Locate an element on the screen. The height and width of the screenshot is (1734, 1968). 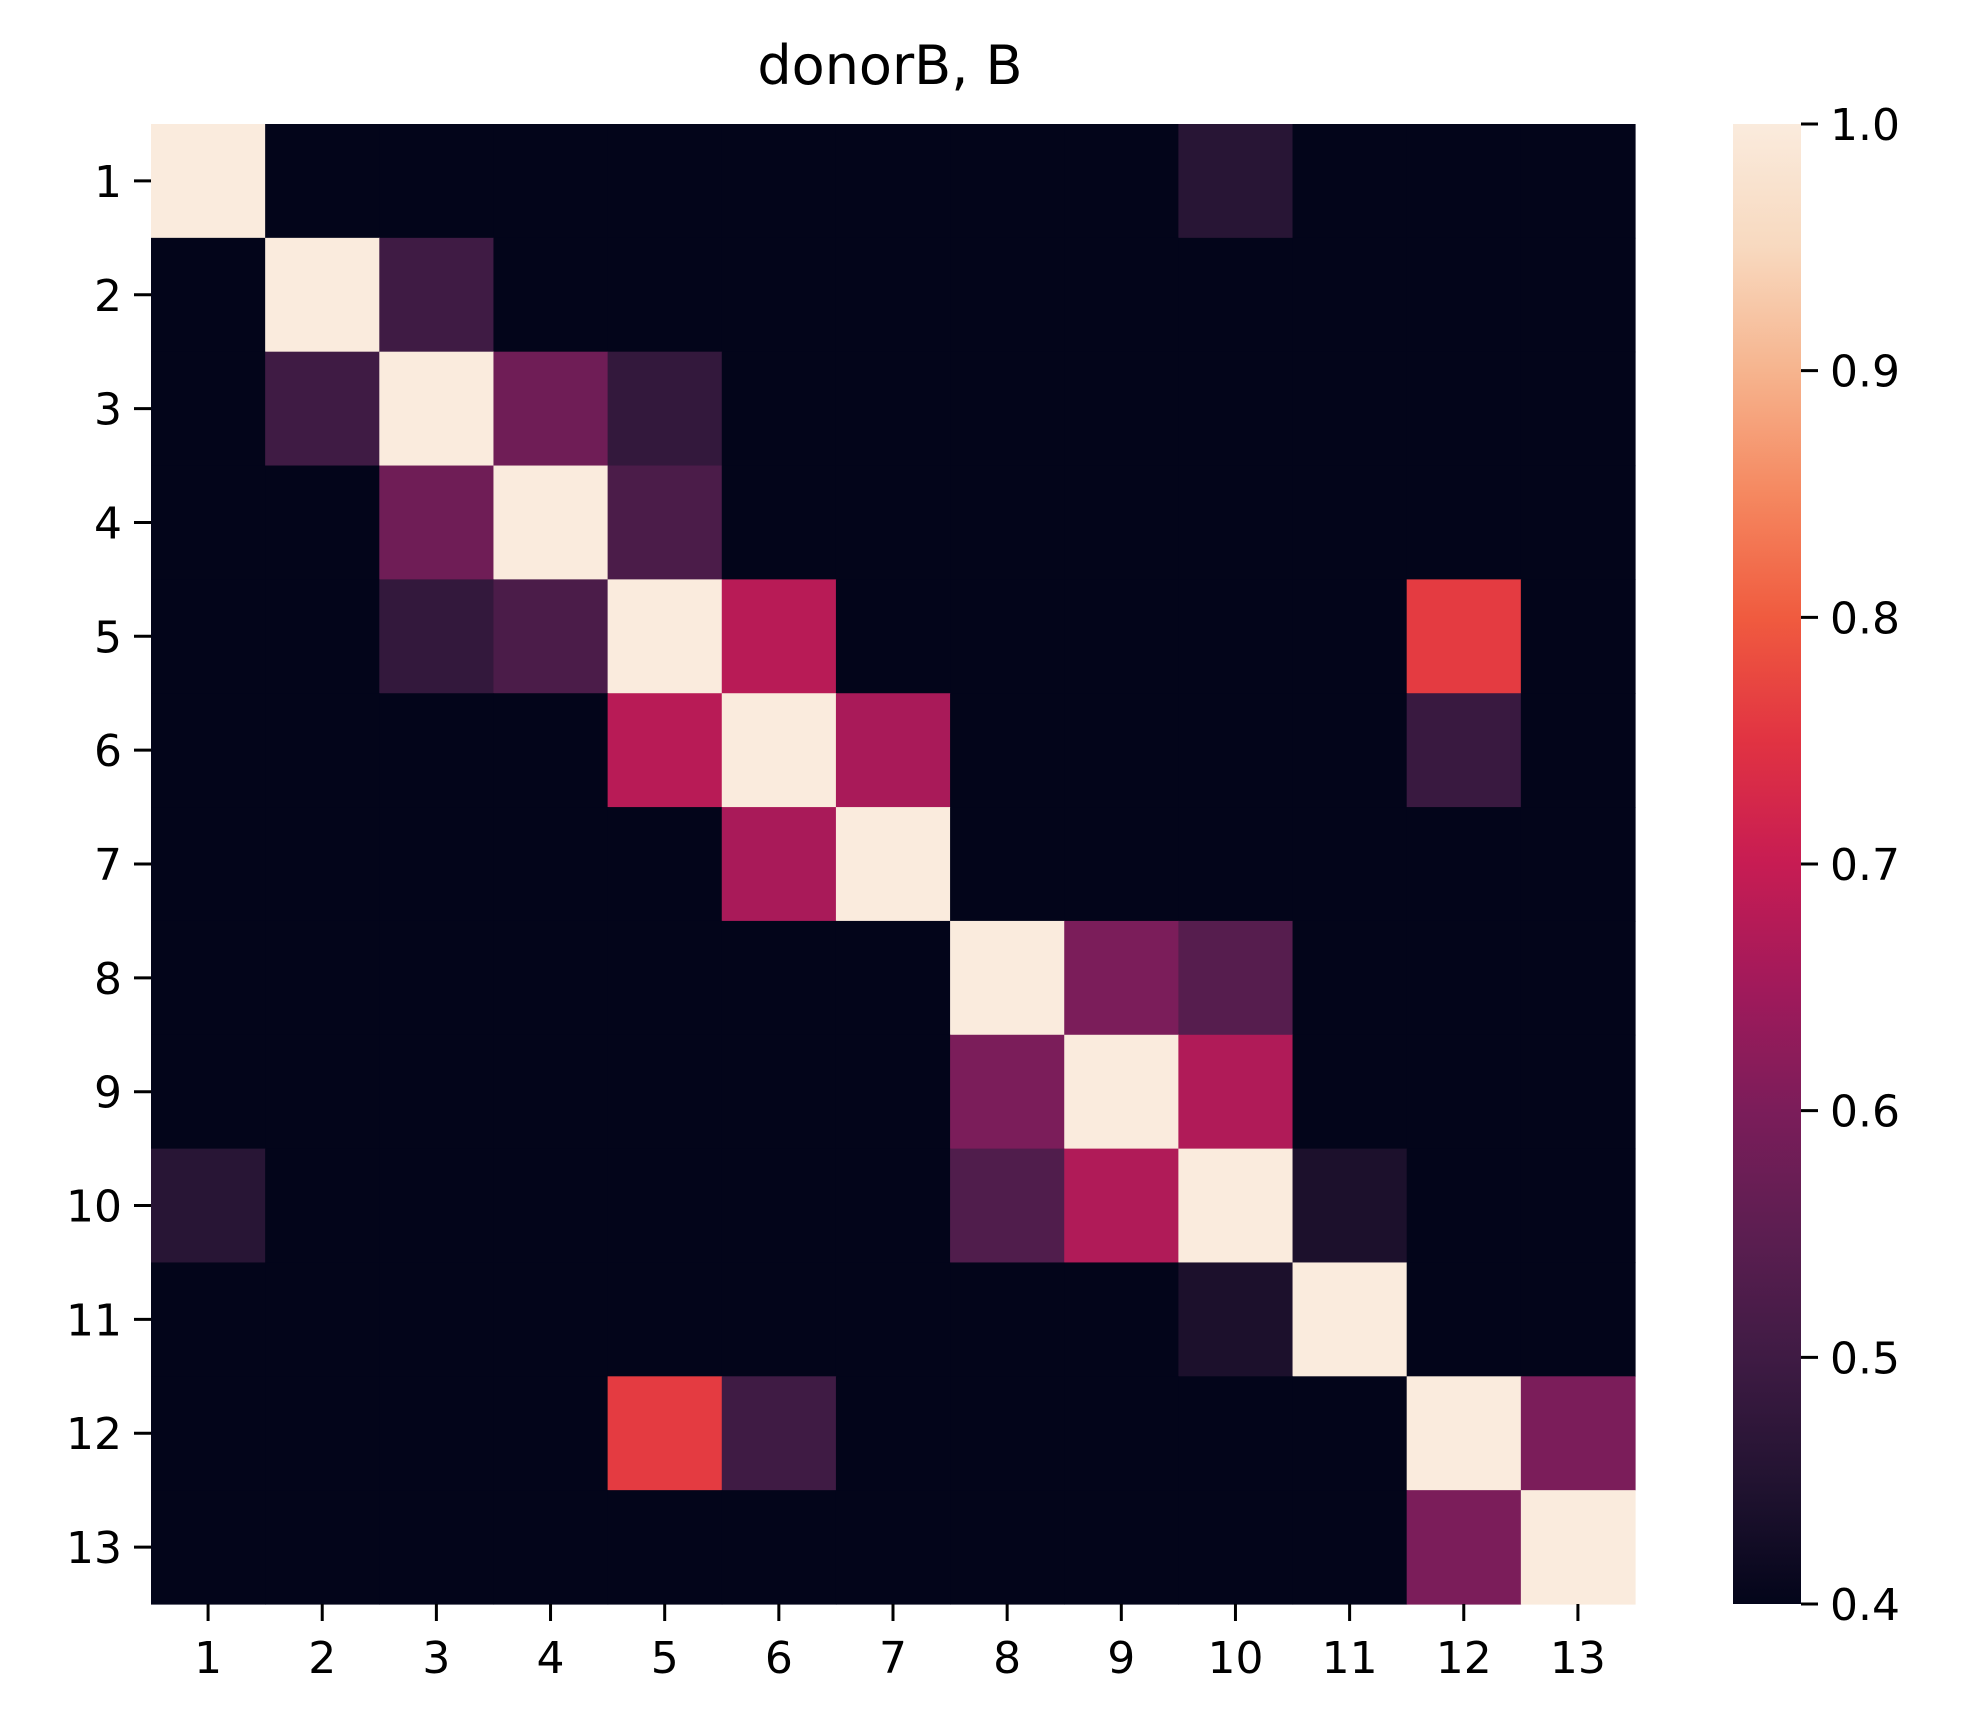
y-tick-label: 2 is located at coordinates (108, 296).